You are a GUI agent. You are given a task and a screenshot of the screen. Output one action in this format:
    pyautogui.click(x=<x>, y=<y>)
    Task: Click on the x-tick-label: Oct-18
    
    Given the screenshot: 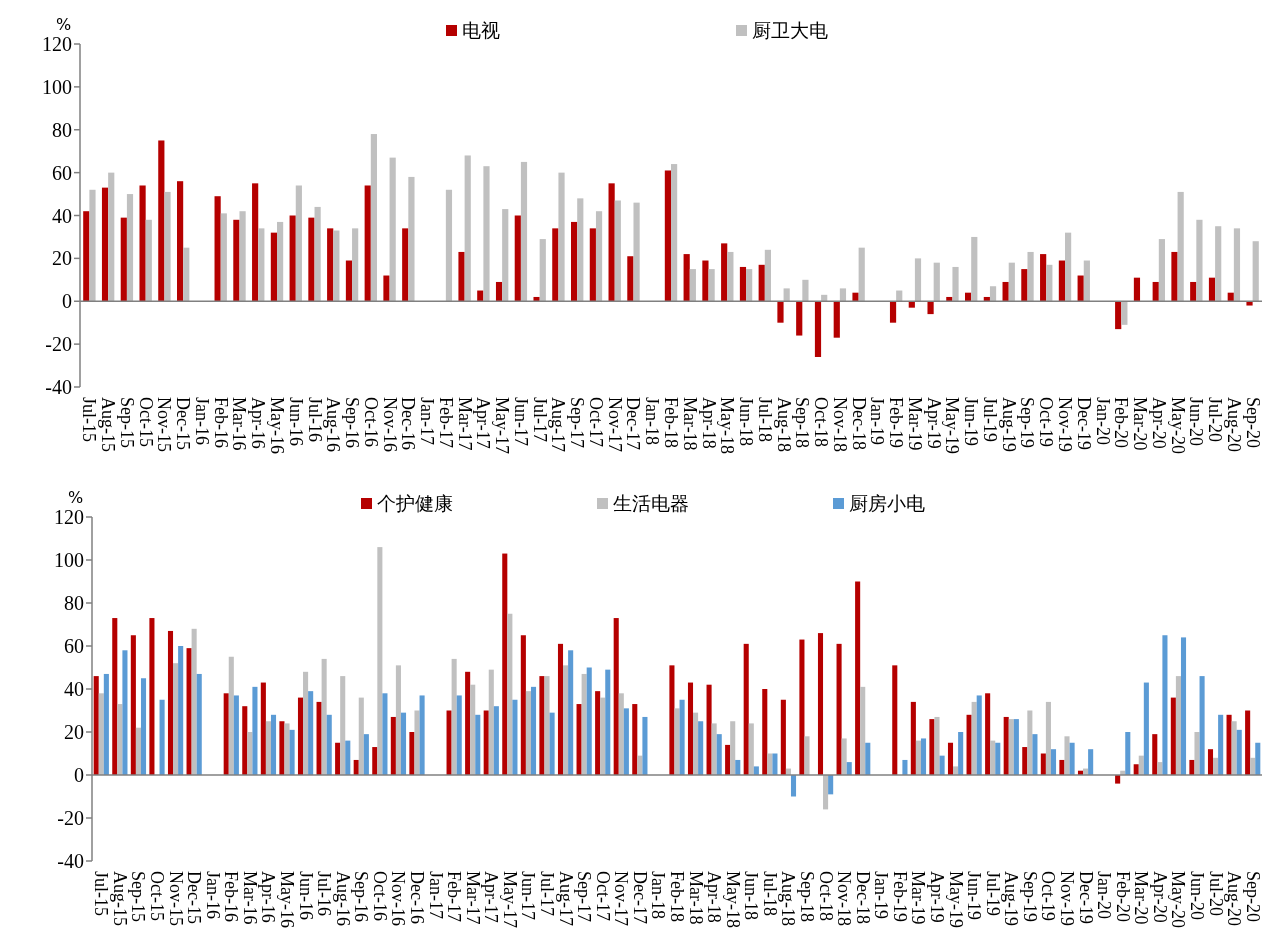 What is the action you would take?
    pyautogui.click(x=821, y=422)
    